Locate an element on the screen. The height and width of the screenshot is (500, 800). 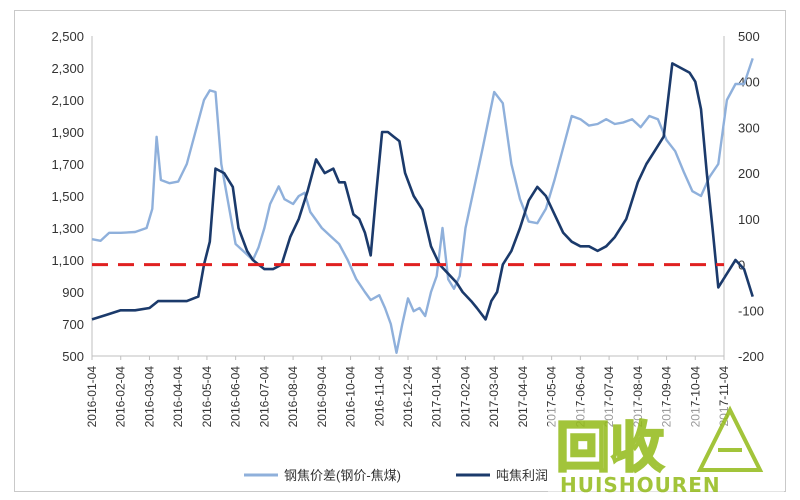
right-axis-tick-label: 100 is located at coordinates (749, 219).